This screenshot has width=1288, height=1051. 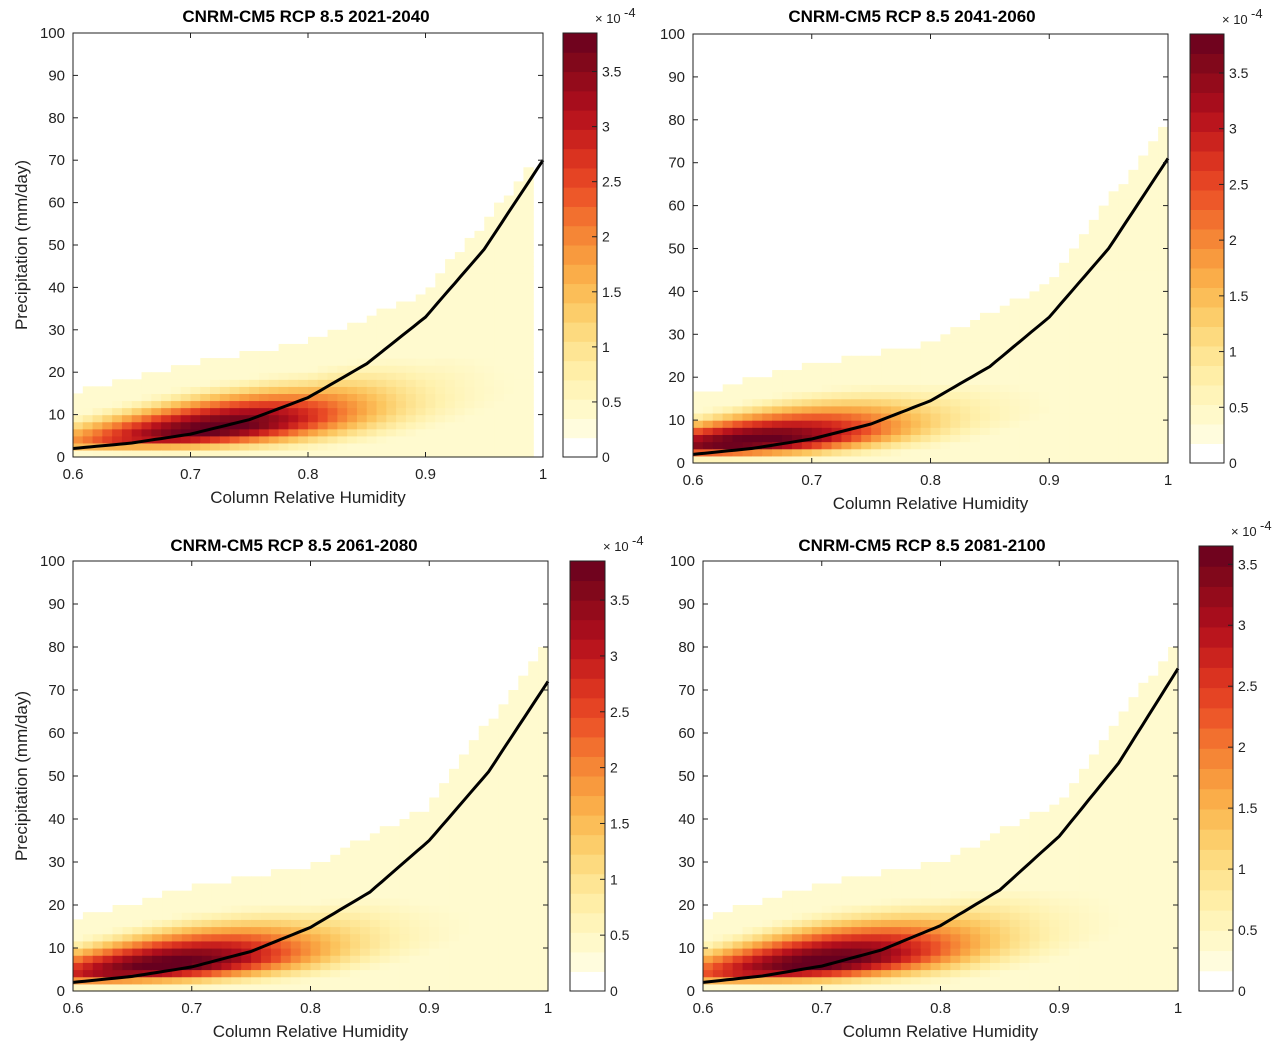 I want to click on colorbar-segment, so click(x=1207, y=375).